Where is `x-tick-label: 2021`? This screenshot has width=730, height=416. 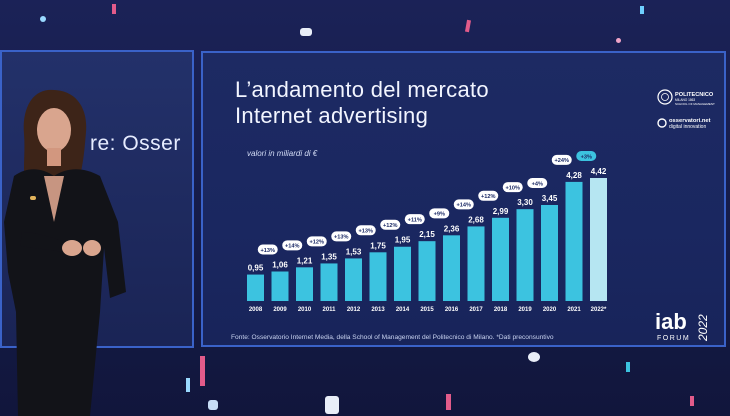 x-tick-label: 2021 is located at coordinates (574, 310).